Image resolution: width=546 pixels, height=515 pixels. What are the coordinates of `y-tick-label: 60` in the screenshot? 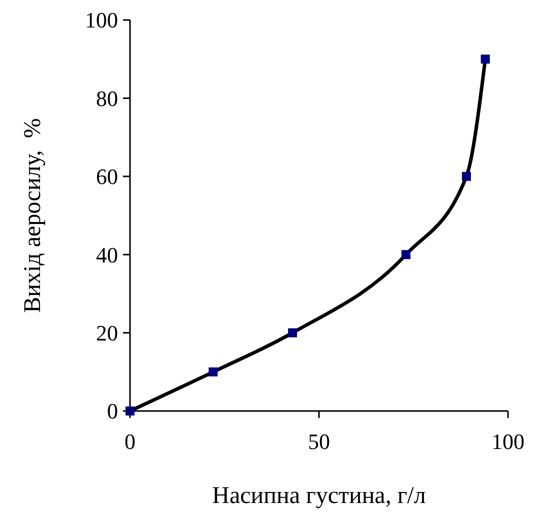 It's located at (107, 177).